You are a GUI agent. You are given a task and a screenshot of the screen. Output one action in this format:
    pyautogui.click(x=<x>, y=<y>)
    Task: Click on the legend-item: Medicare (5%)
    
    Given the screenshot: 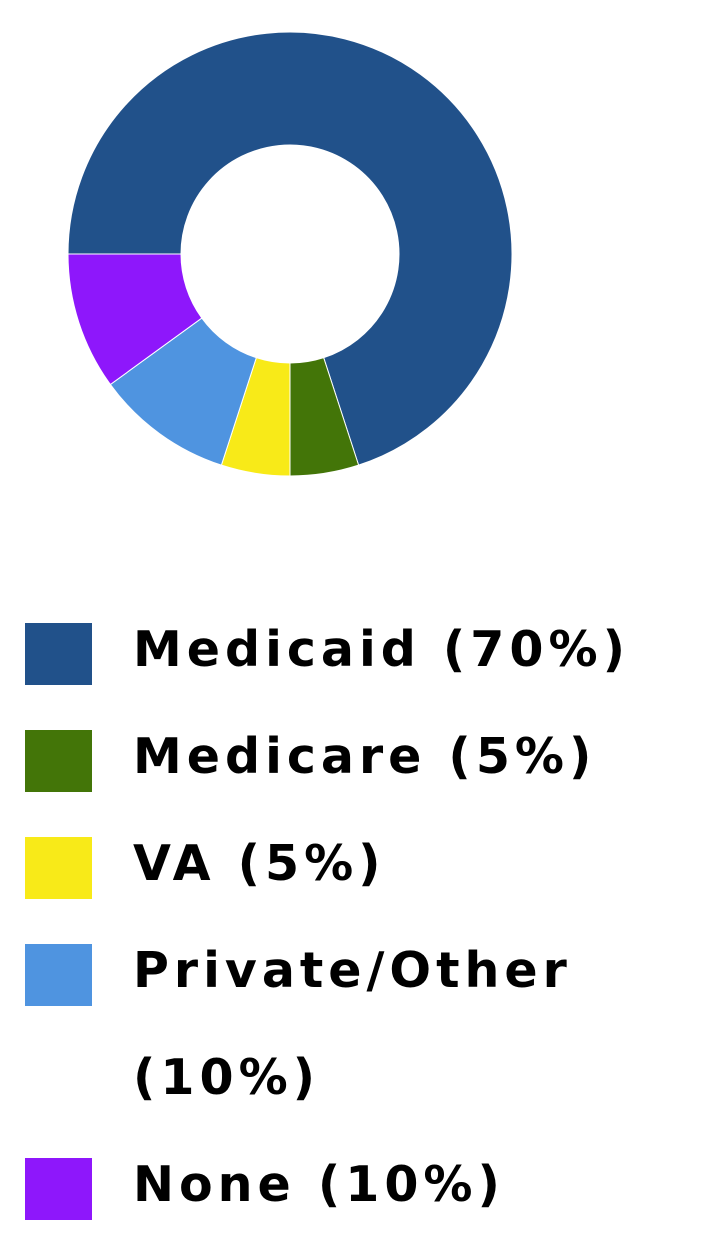 What is the action you would take?
    pyautogui.click(x=359, y=756)
    